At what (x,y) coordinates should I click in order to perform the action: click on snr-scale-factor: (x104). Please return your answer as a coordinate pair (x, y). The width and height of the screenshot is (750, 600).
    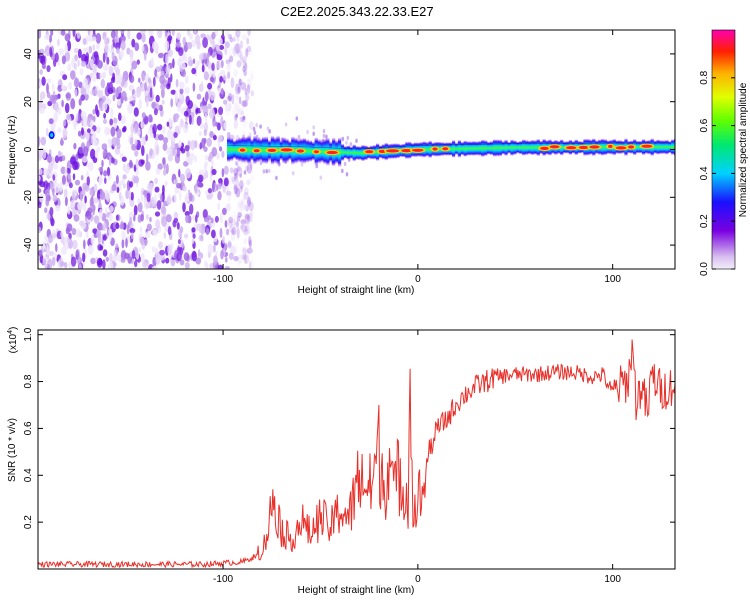
    Looking at the image, I should click on (13, 340).